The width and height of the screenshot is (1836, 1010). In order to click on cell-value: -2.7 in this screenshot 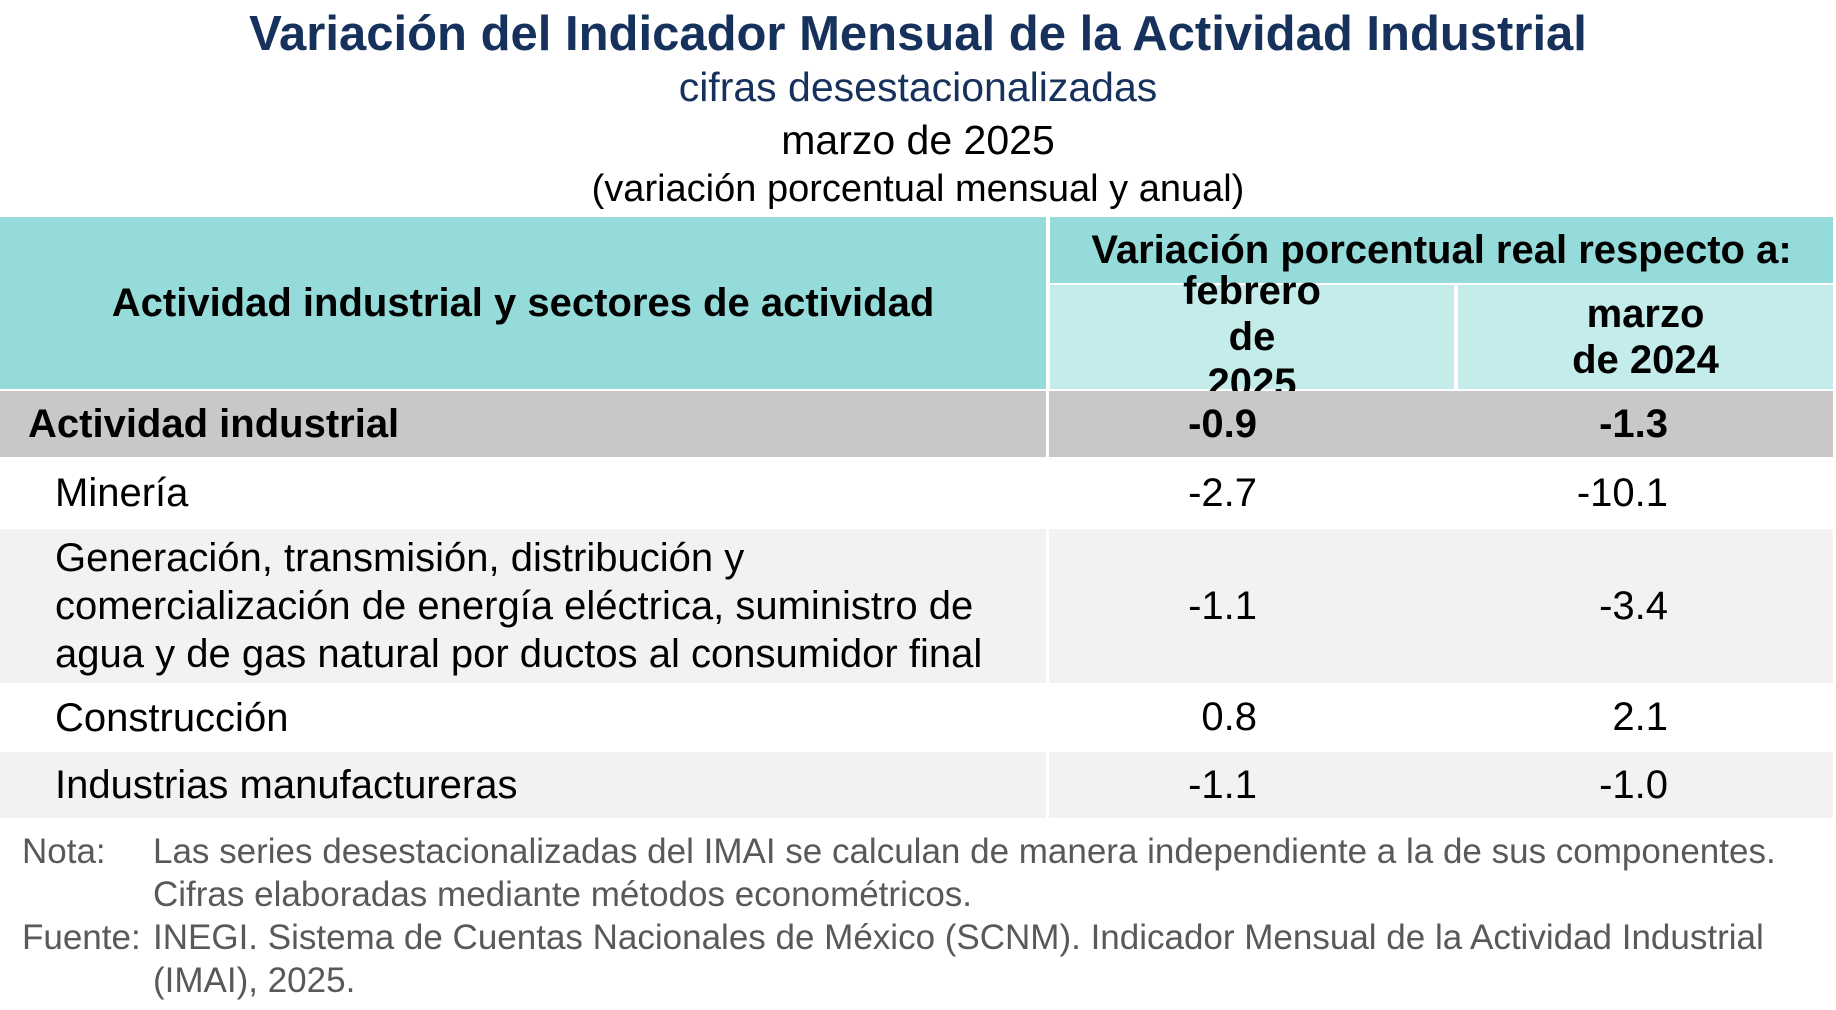, I will do `click(1153, 493)`.